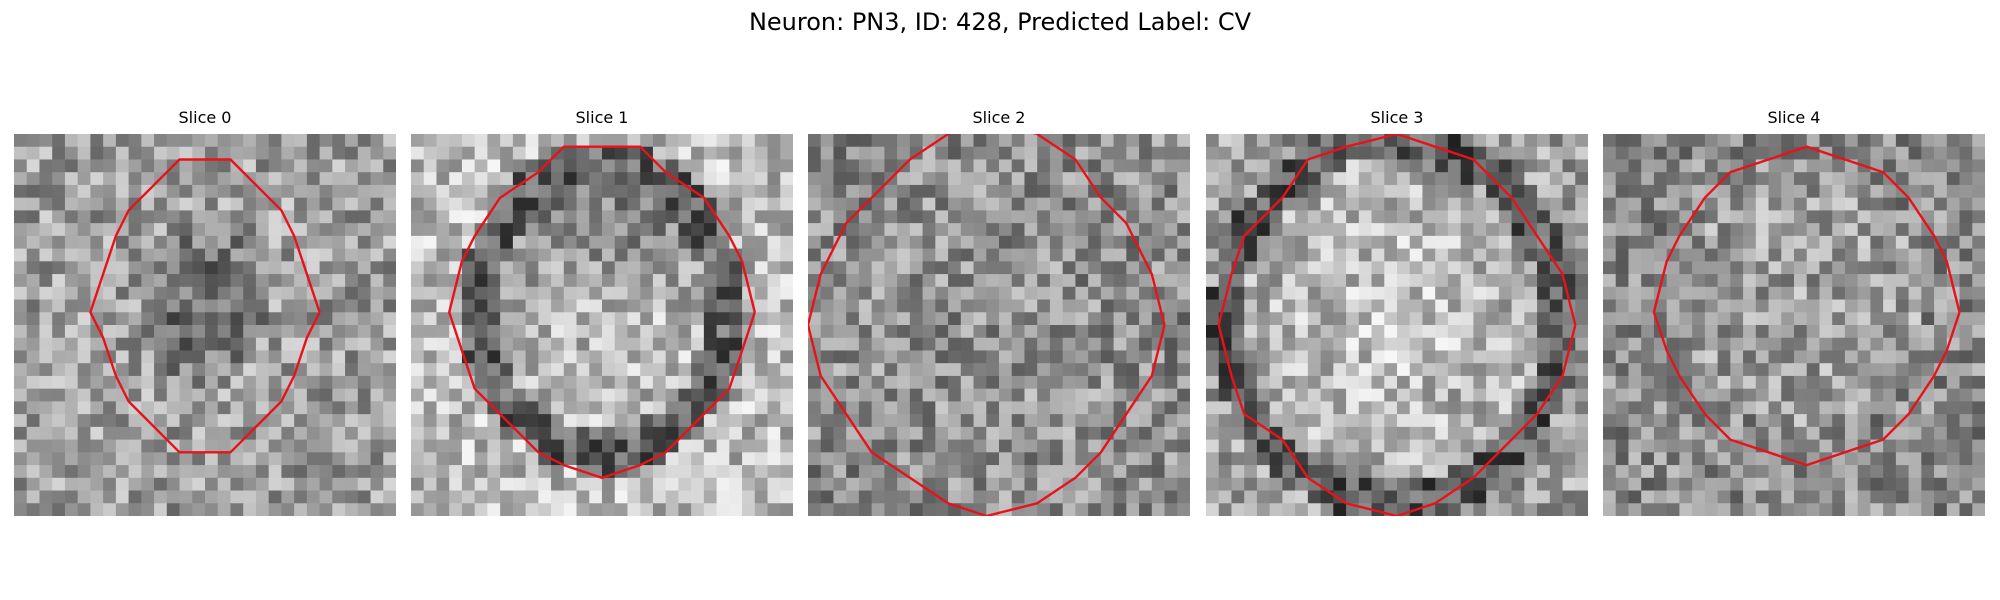 This screenshot has height=600, width=2000. What do you see at coordinates (1794, 117) in the screenshot?
I see `slice-title-4: Slice 4` at bounding box center [1794, 117].